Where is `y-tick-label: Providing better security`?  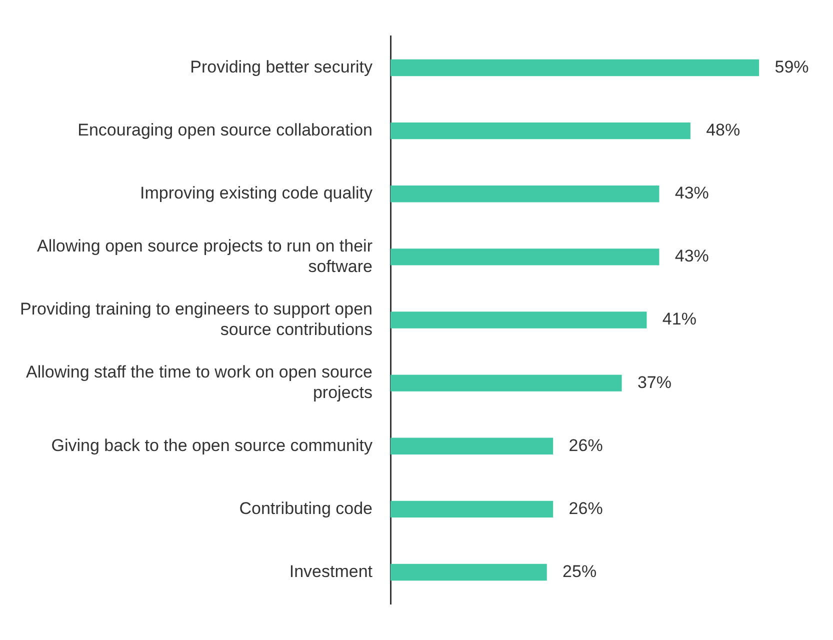 y-tick-label: Providing better security is located at coordinates (281, 66).